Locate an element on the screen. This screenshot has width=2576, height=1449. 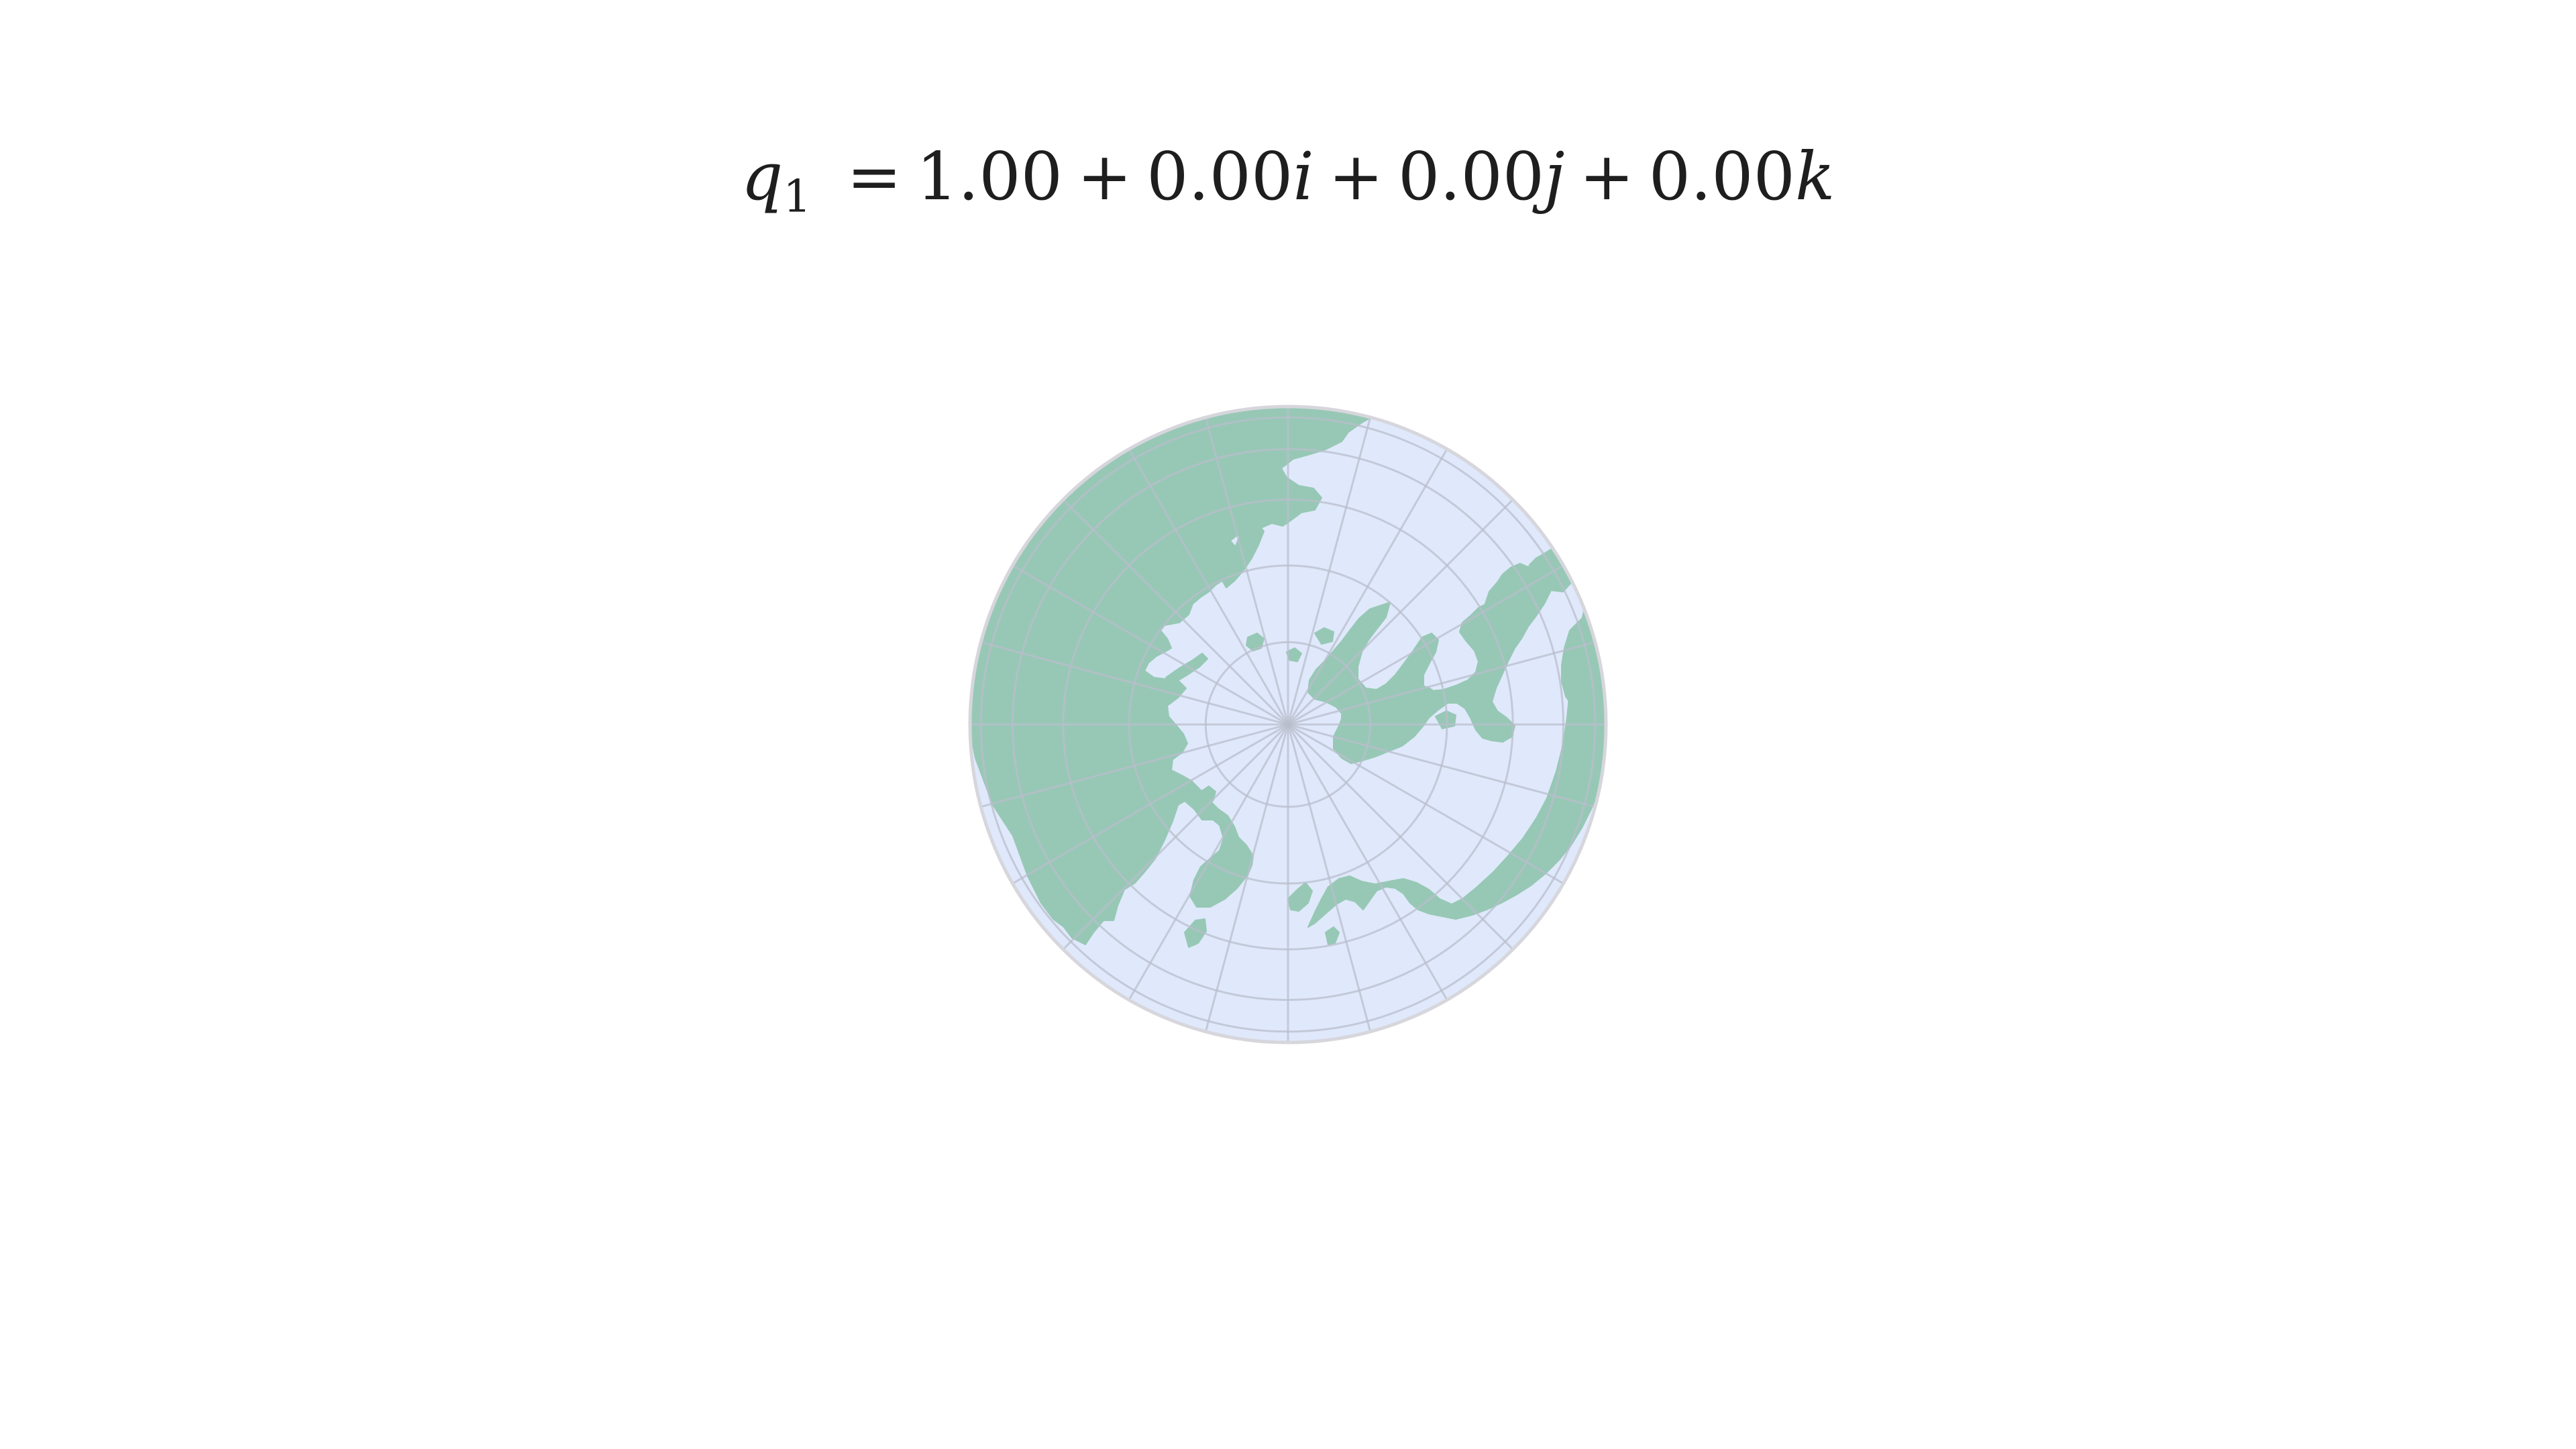
landmass-british-isles is located at coordinates (1088, 556).